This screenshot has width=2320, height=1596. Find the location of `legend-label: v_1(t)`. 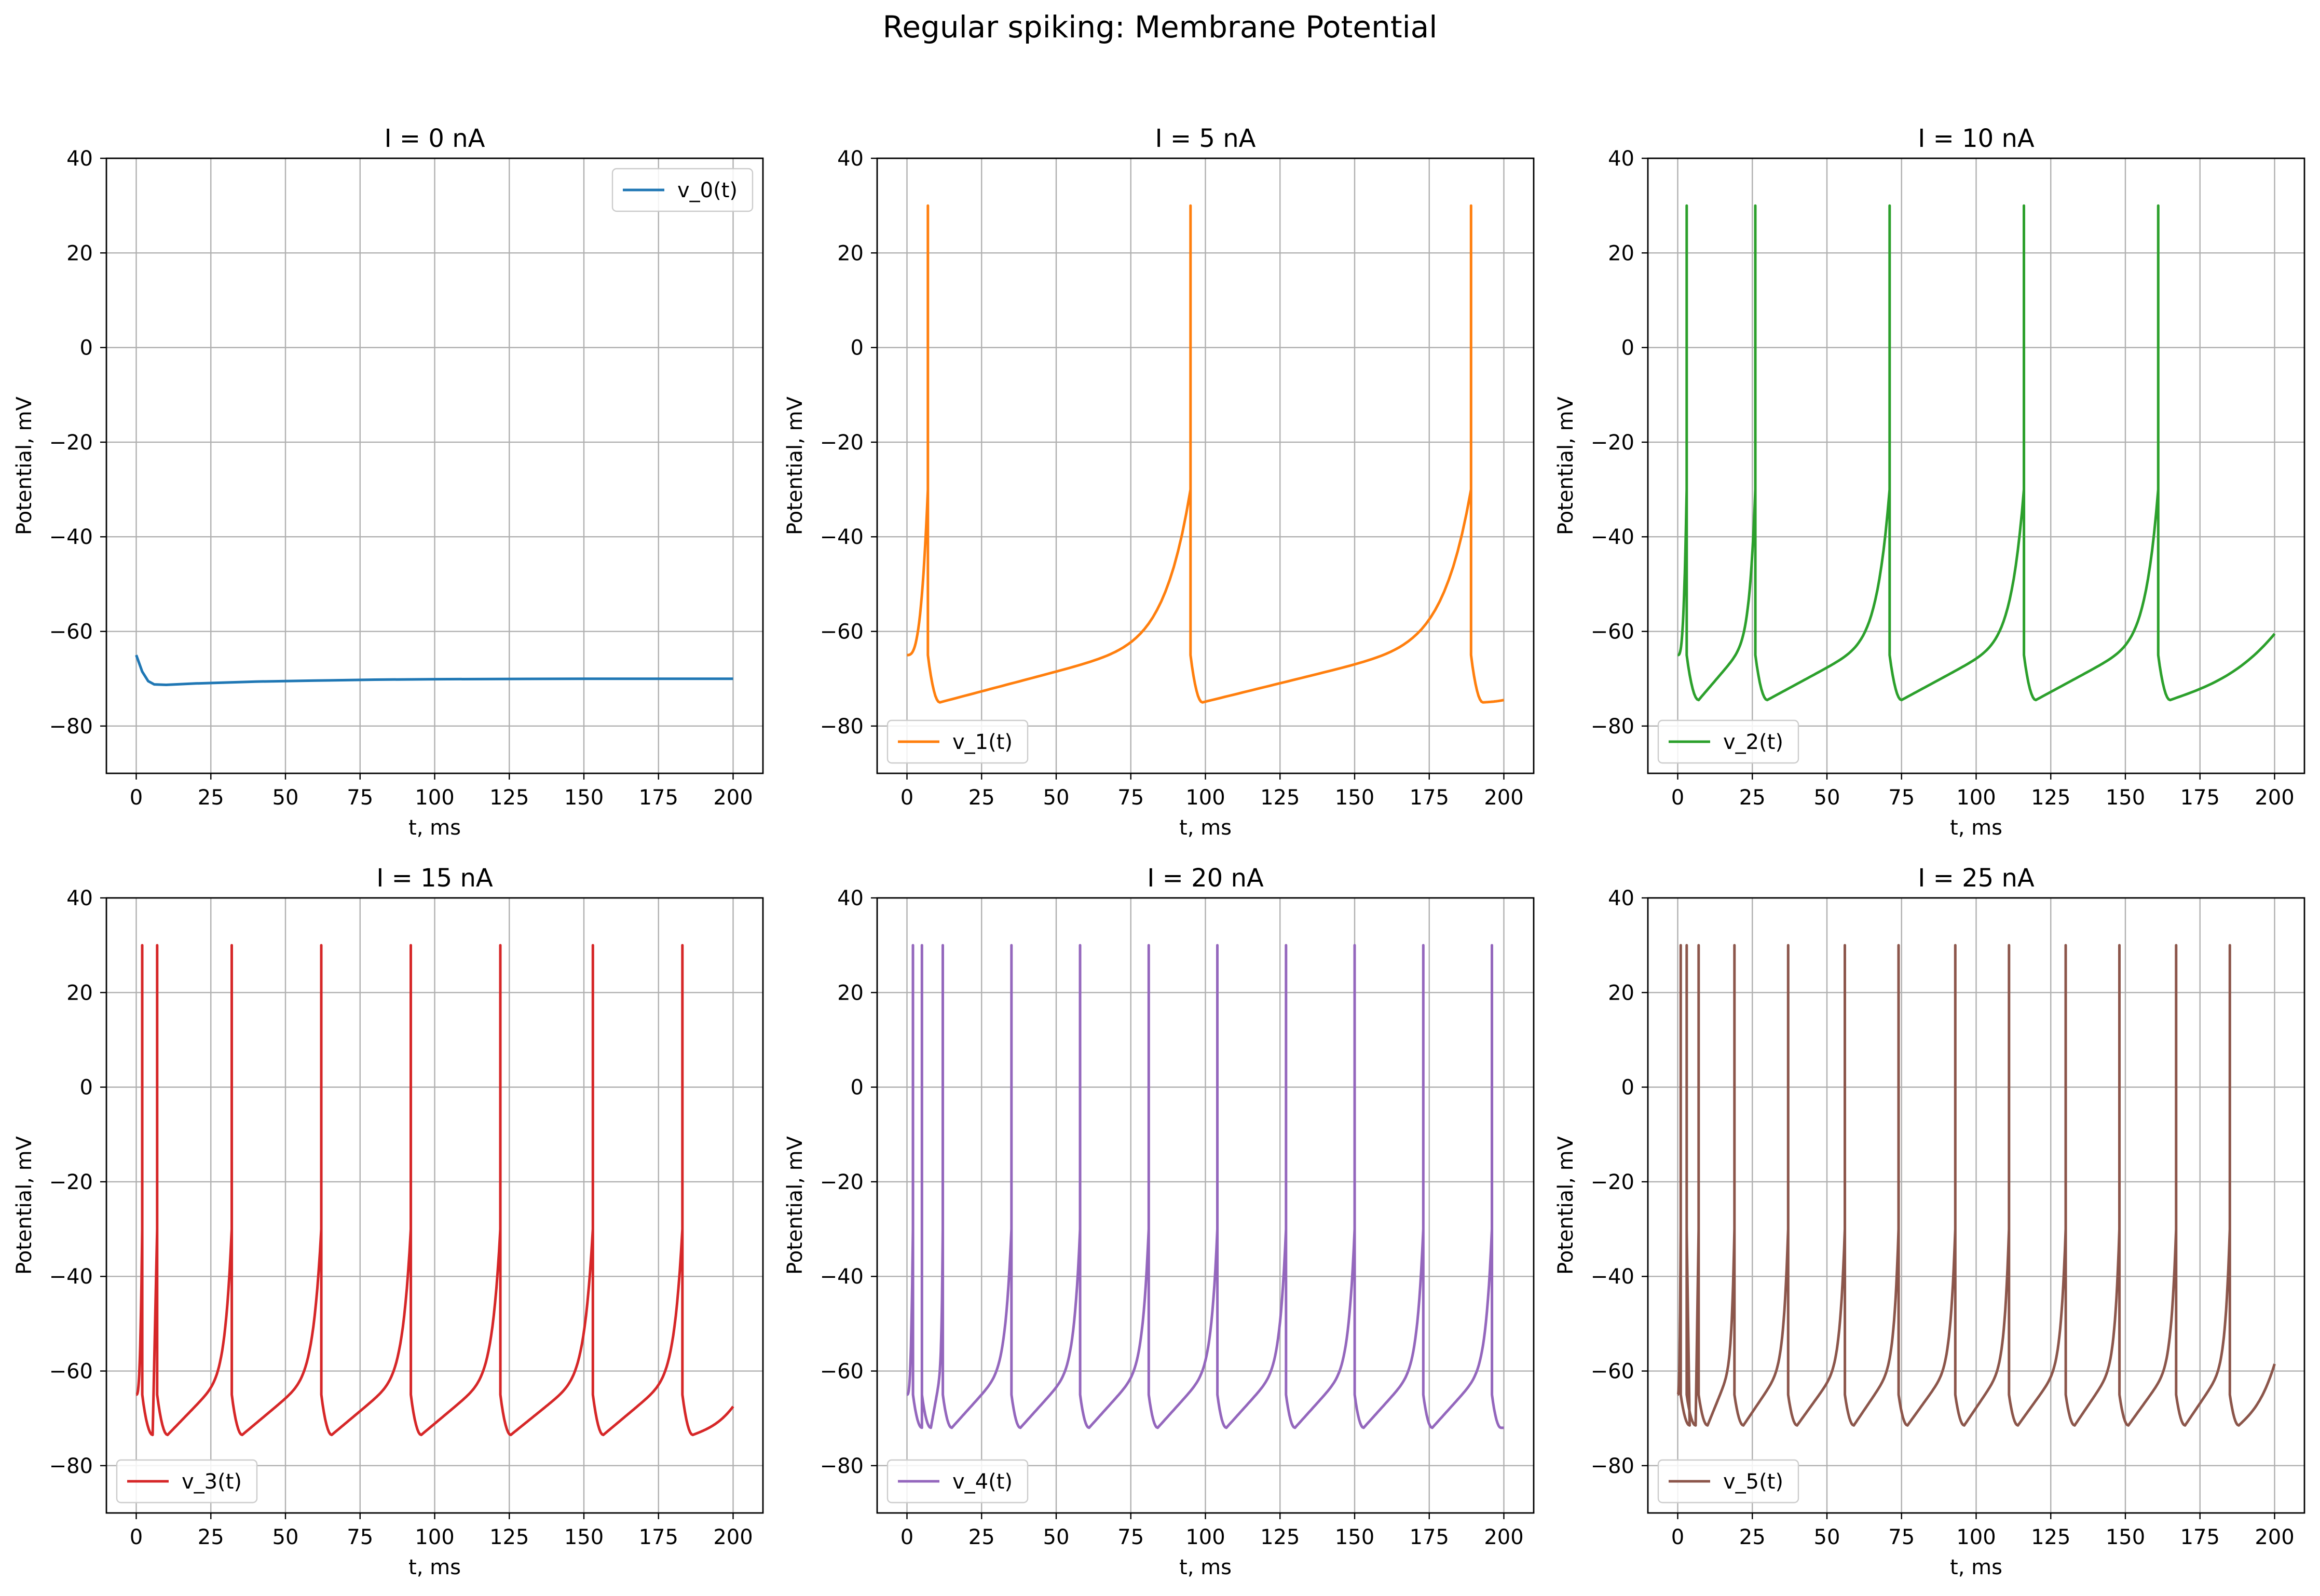

legend-label: v_1(t) is located at coordinates (982, 742).